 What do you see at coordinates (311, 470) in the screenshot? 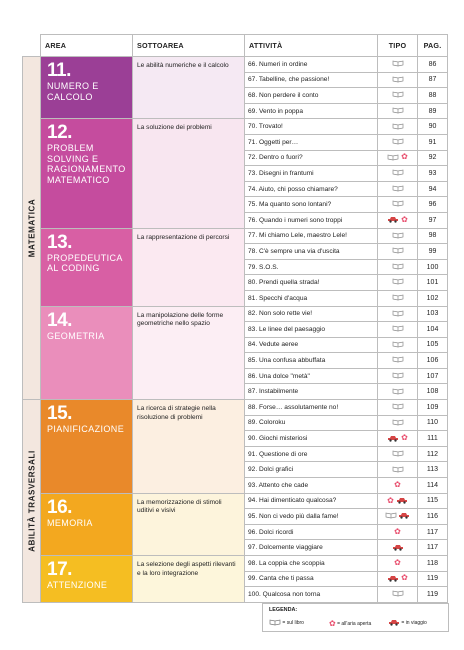
I see `activity-title: 92. Dolci grafici` at bounding box center [311, 470].